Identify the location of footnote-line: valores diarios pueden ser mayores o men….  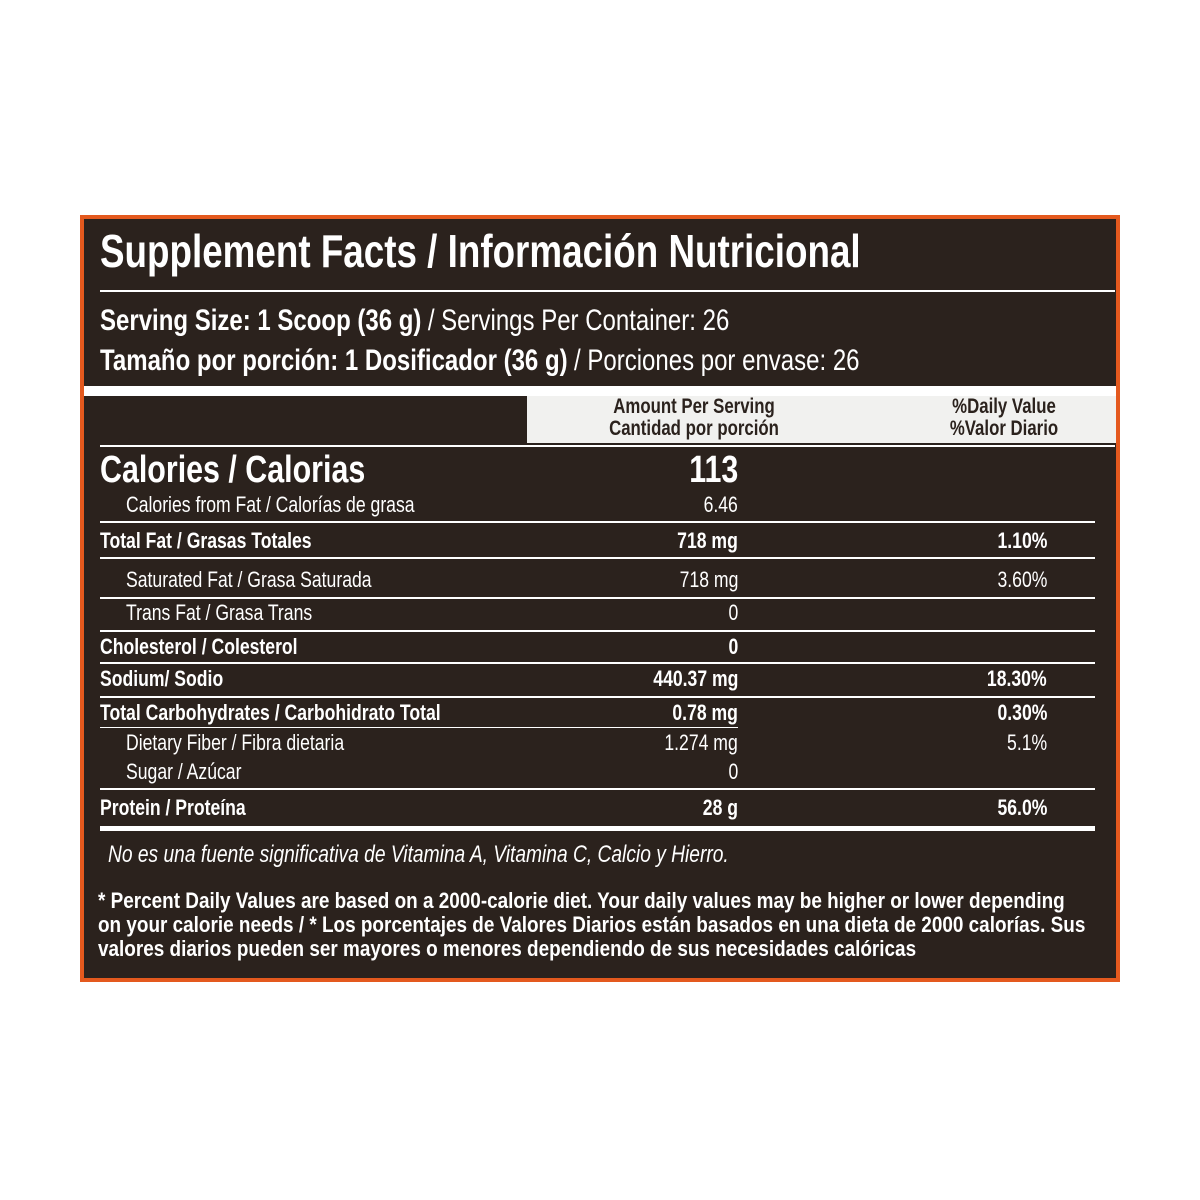
(507, 948).